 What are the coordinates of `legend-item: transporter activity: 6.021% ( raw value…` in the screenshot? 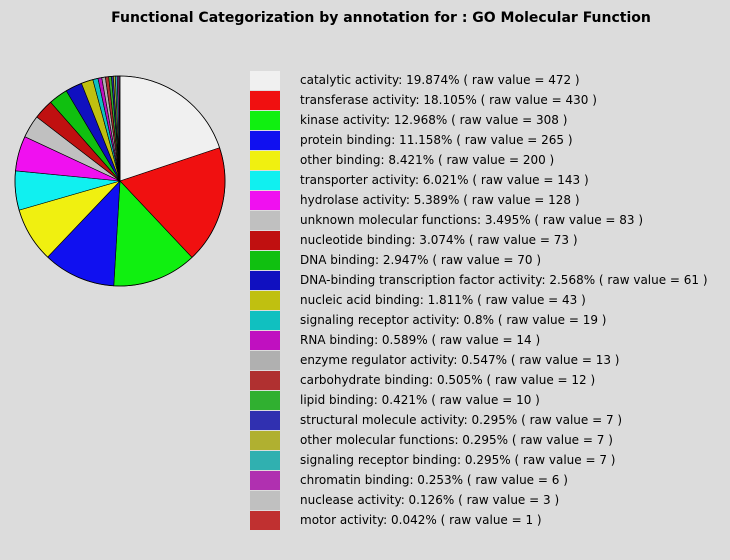 It's located at (490, 180).